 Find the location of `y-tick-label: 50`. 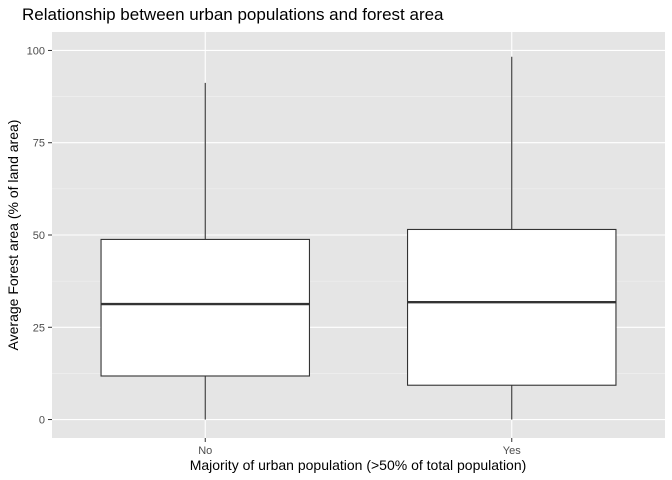

y-tick-label: 50 is located at coordinates (39, 236).